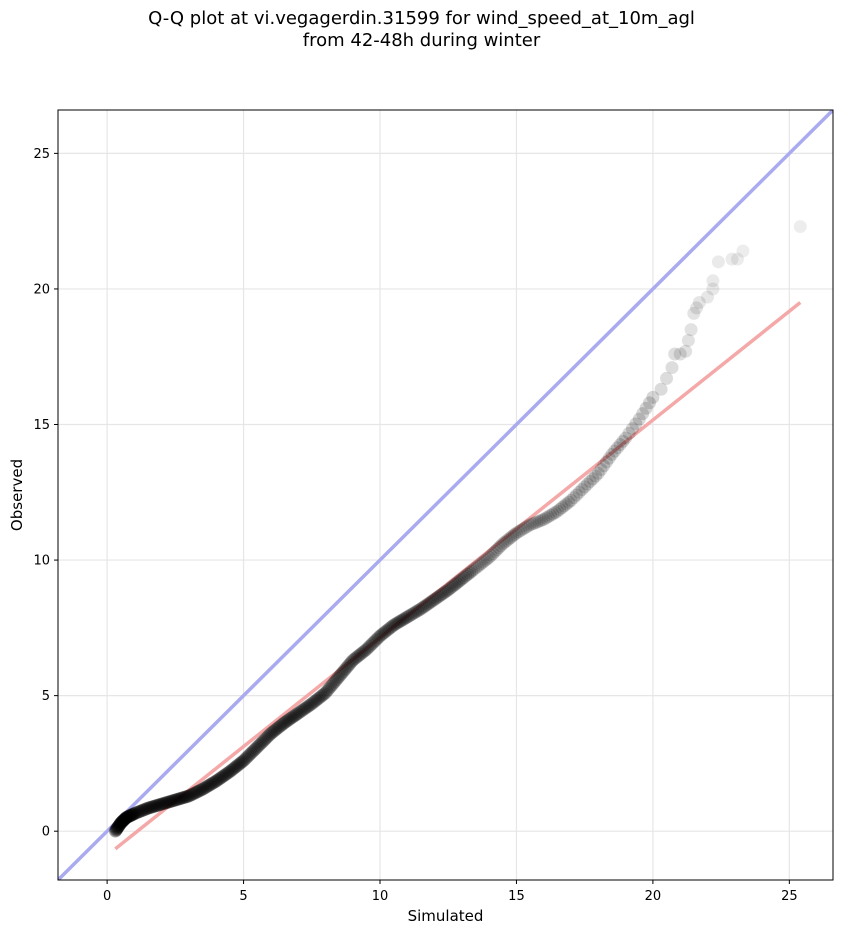 The image size is (843, 934). Describe the element at coordinates (243, 896) in the screenshot. I see `x-tick-label: 5` at that location.